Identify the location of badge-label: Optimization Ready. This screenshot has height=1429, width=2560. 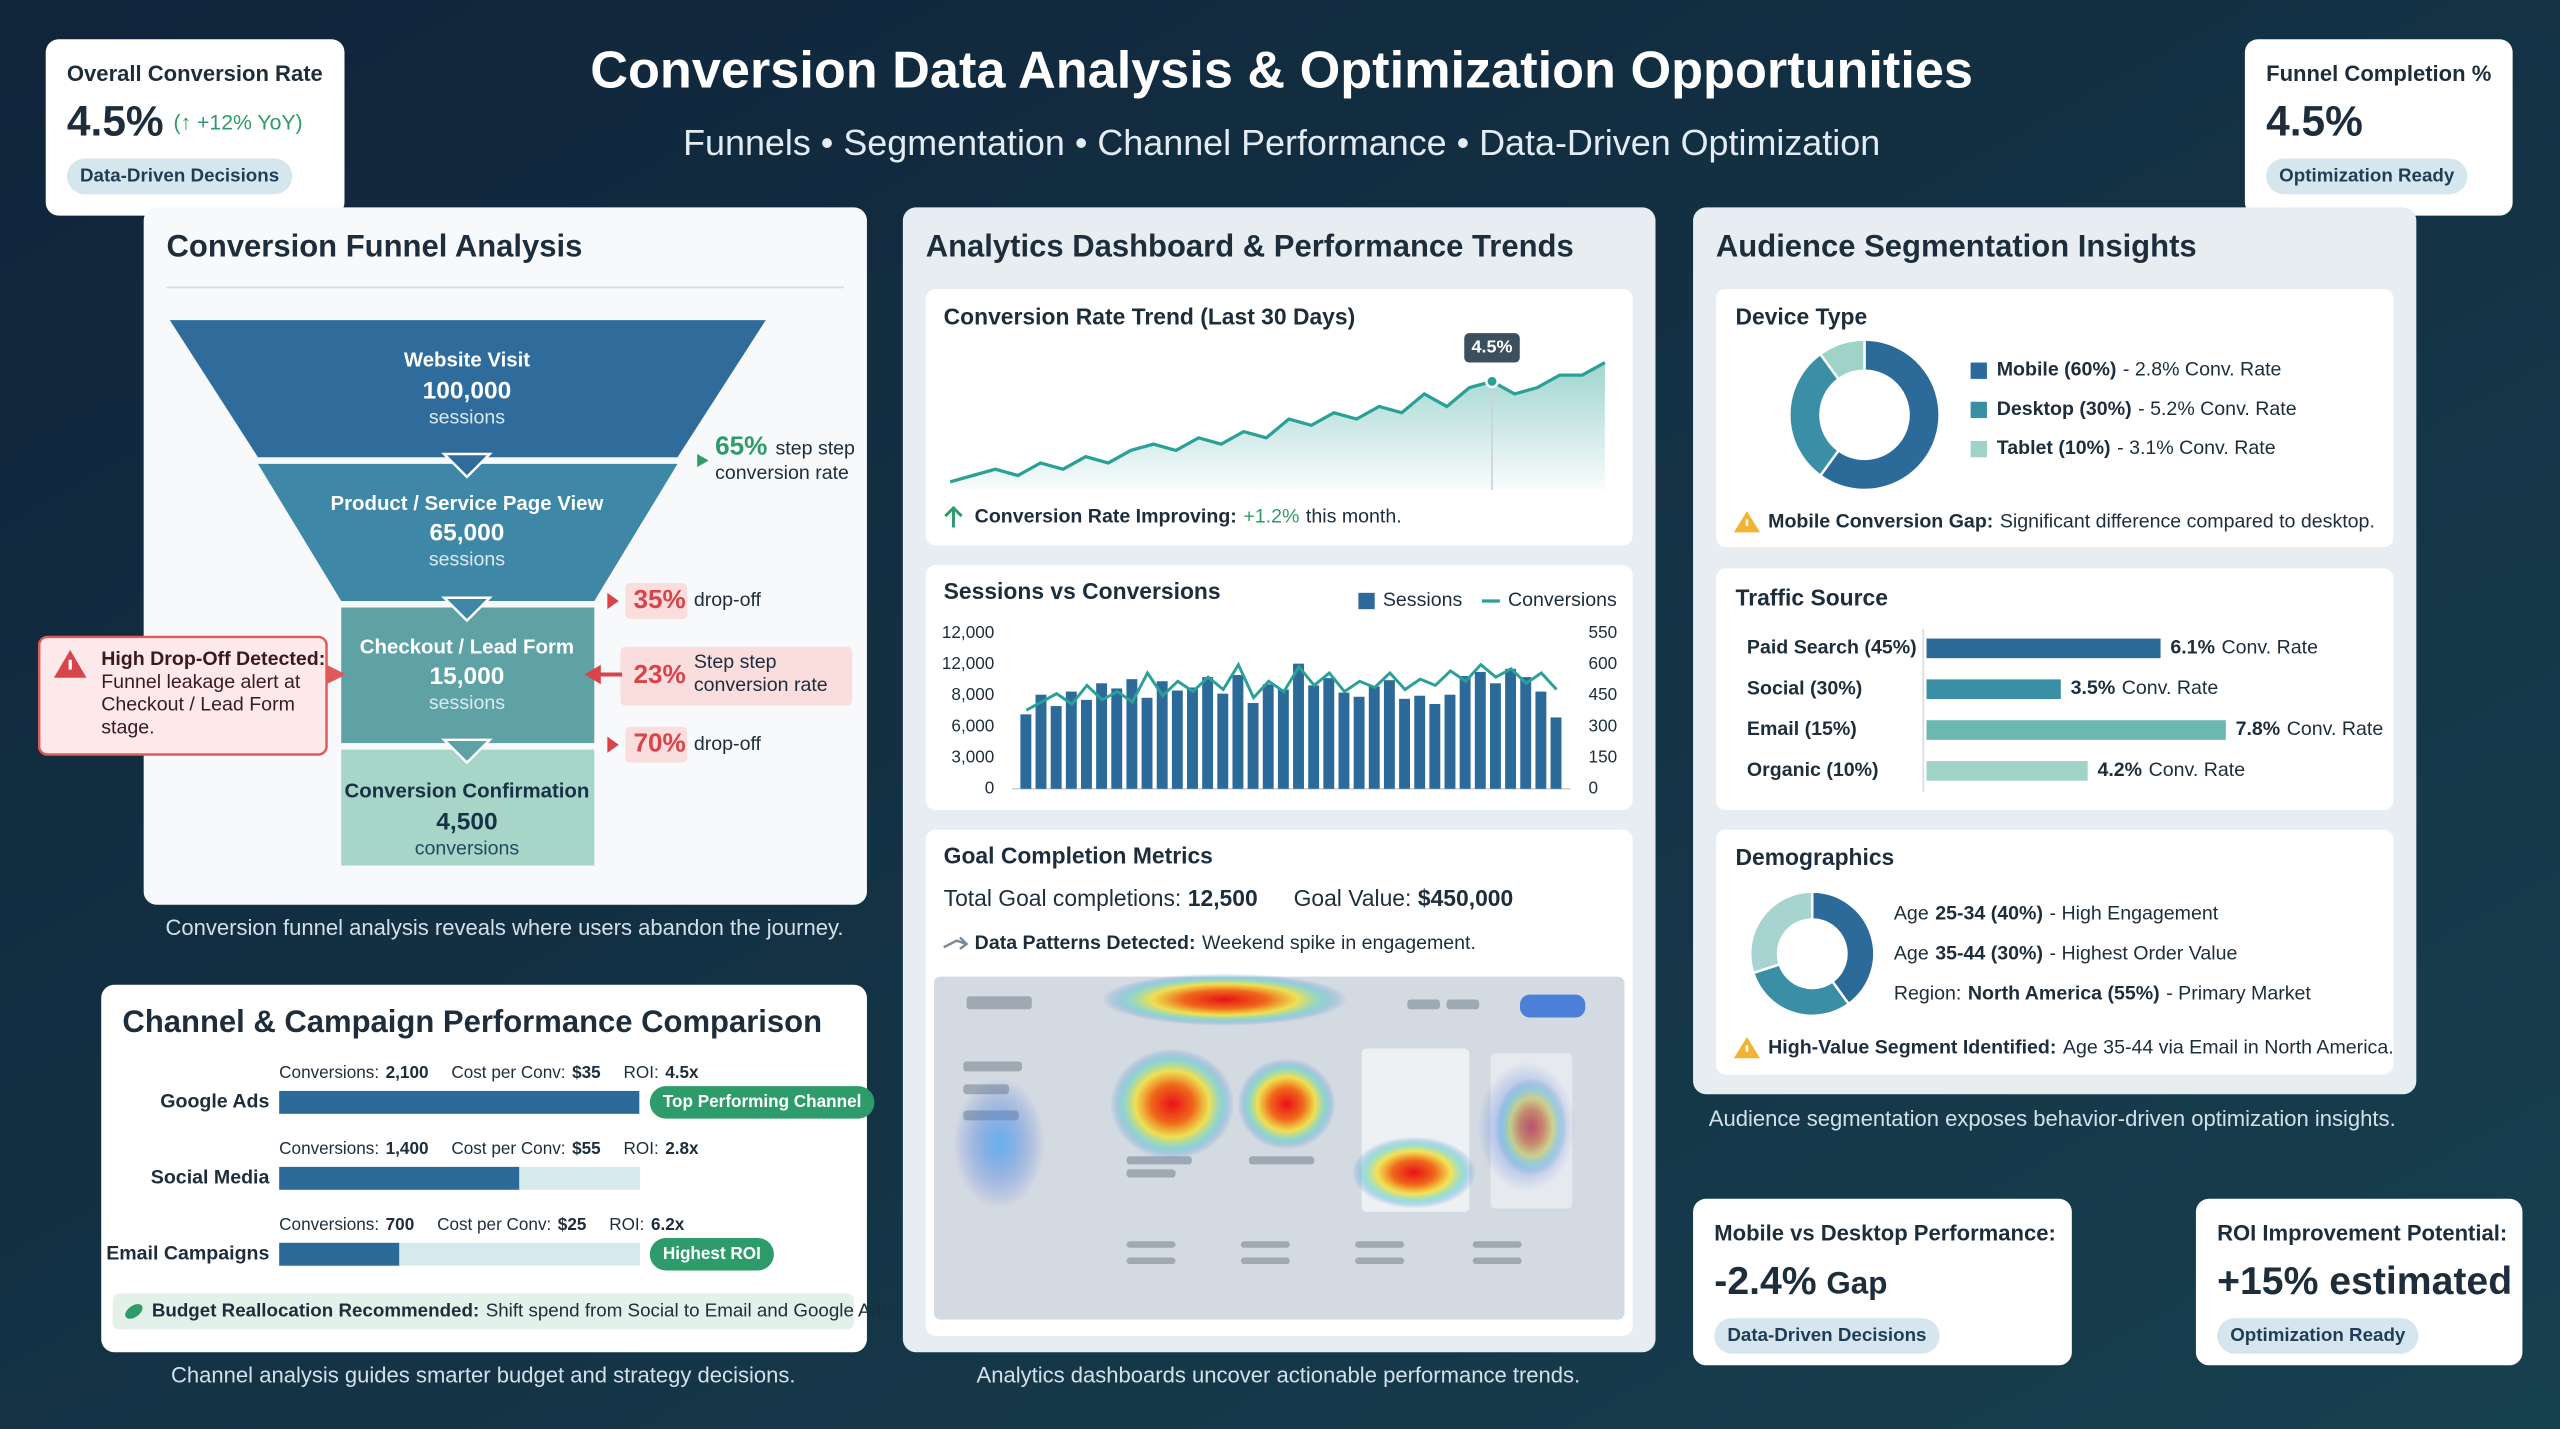
(2367, 174).